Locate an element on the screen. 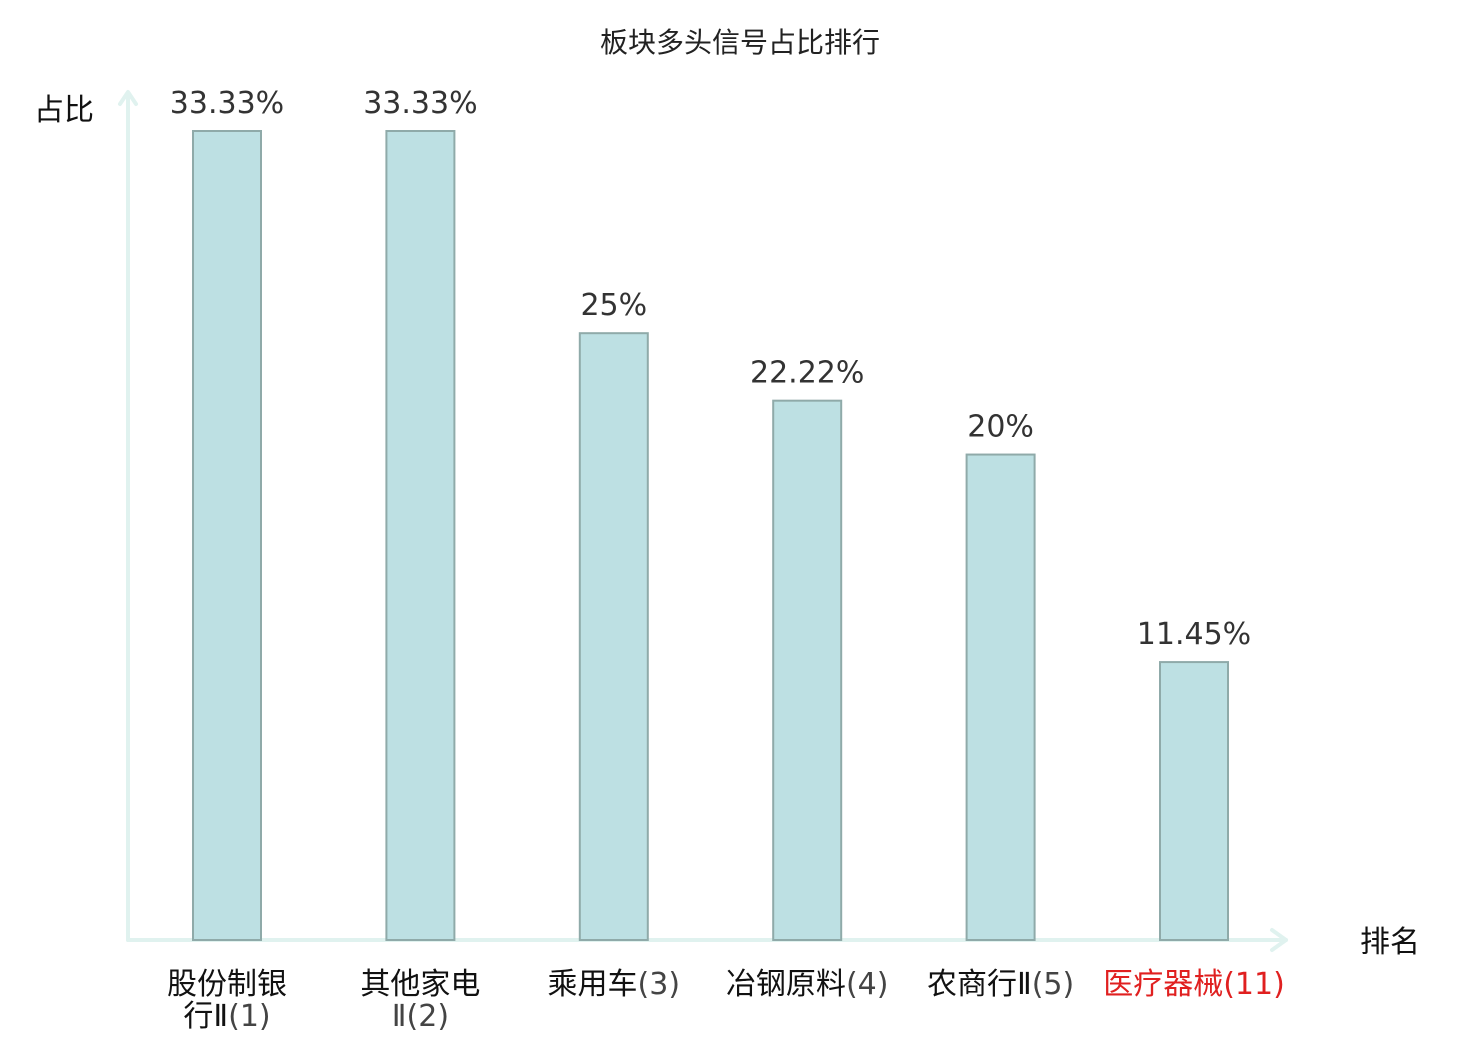 Image resolution: width=1480 pixels, height=1040 pixels. category-name: Ⅱ is located at coordinates (399, 1016).